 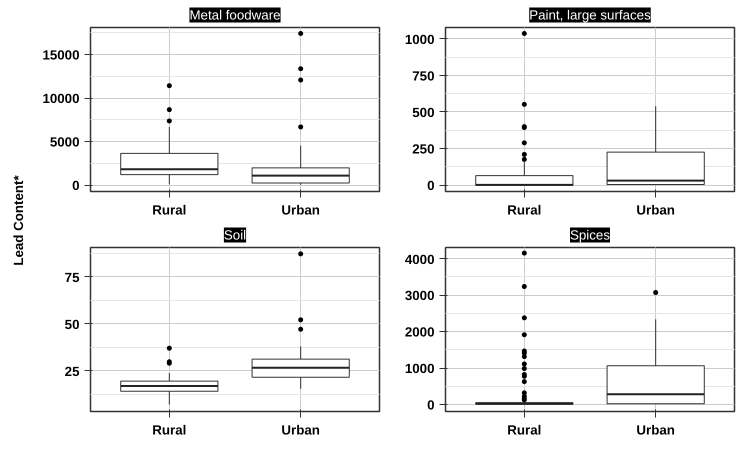 What do you see at coordinates (72, 371) in the screenshot?
I see `y-tick-label: 25` at bounding box center [72, 371].